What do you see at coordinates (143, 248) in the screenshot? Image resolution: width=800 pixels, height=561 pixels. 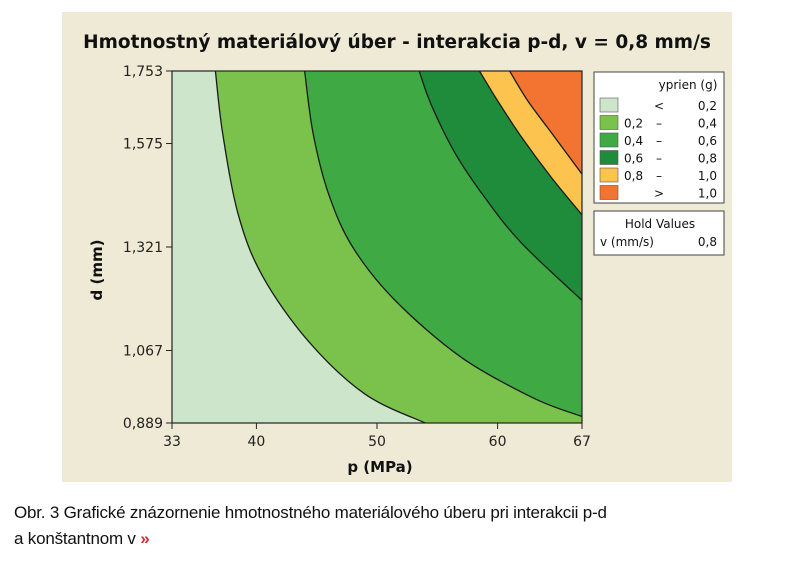 I see `y-tick-label: 1,321` at bounding box center [143, 248].